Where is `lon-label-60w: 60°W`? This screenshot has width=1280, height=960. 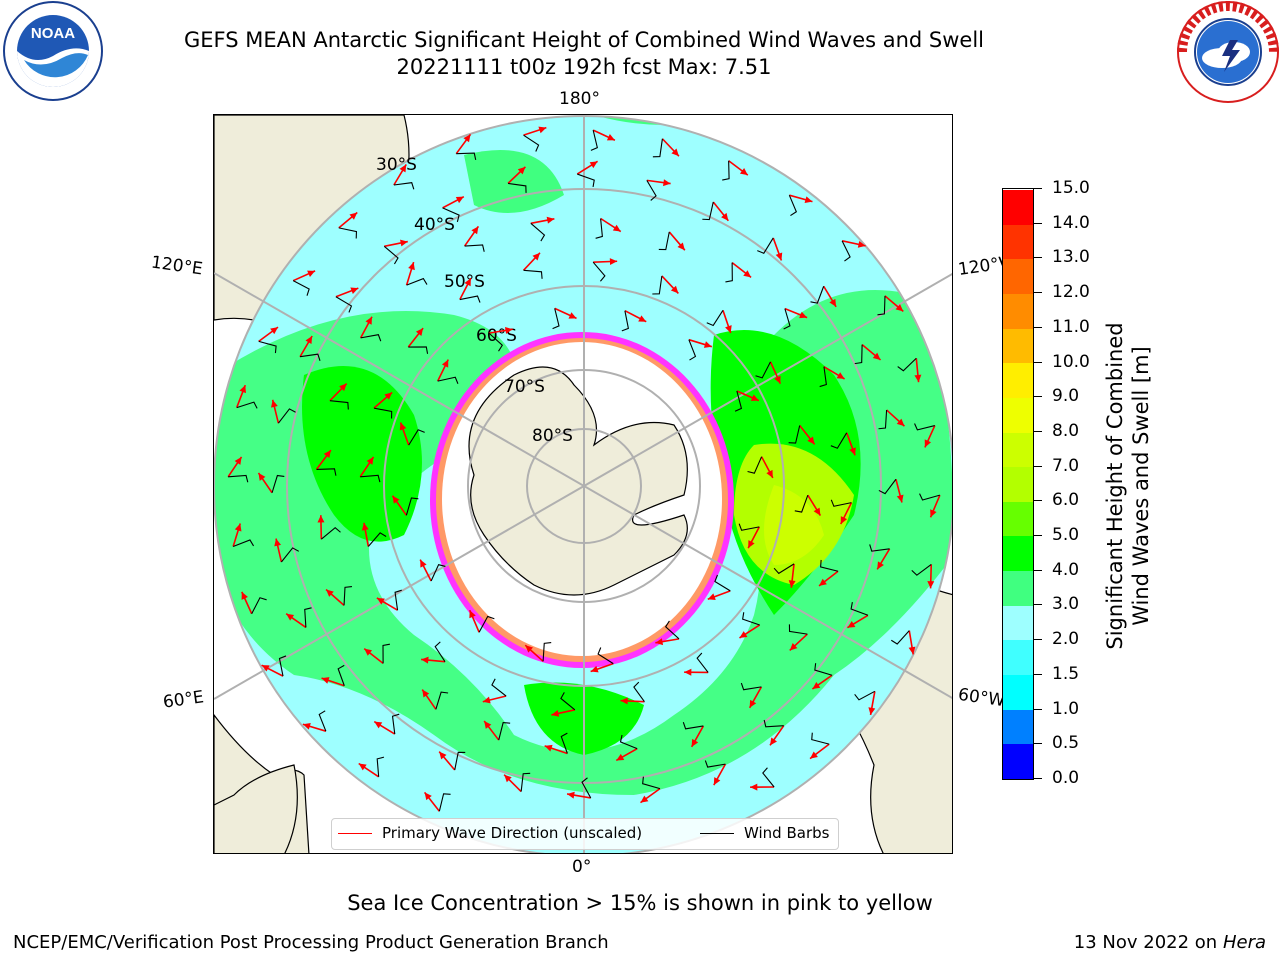
lon-label-60w: 60°W is located at coordinates (981, 698).